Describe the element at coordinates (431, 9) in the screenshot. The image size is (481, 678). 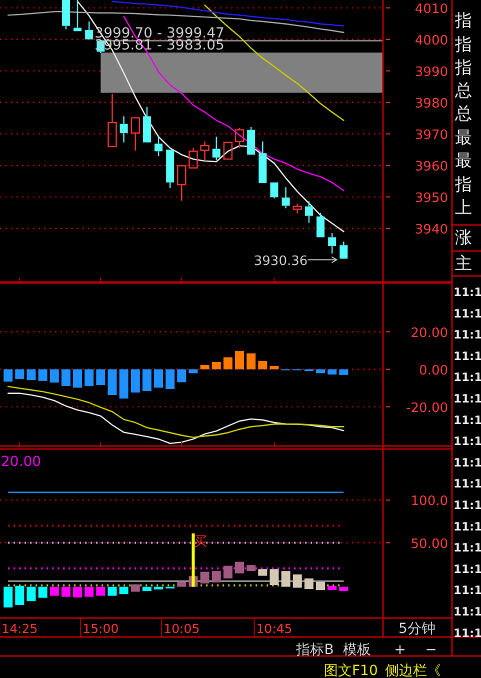
I see `y-tick-label: 4010` at that location.